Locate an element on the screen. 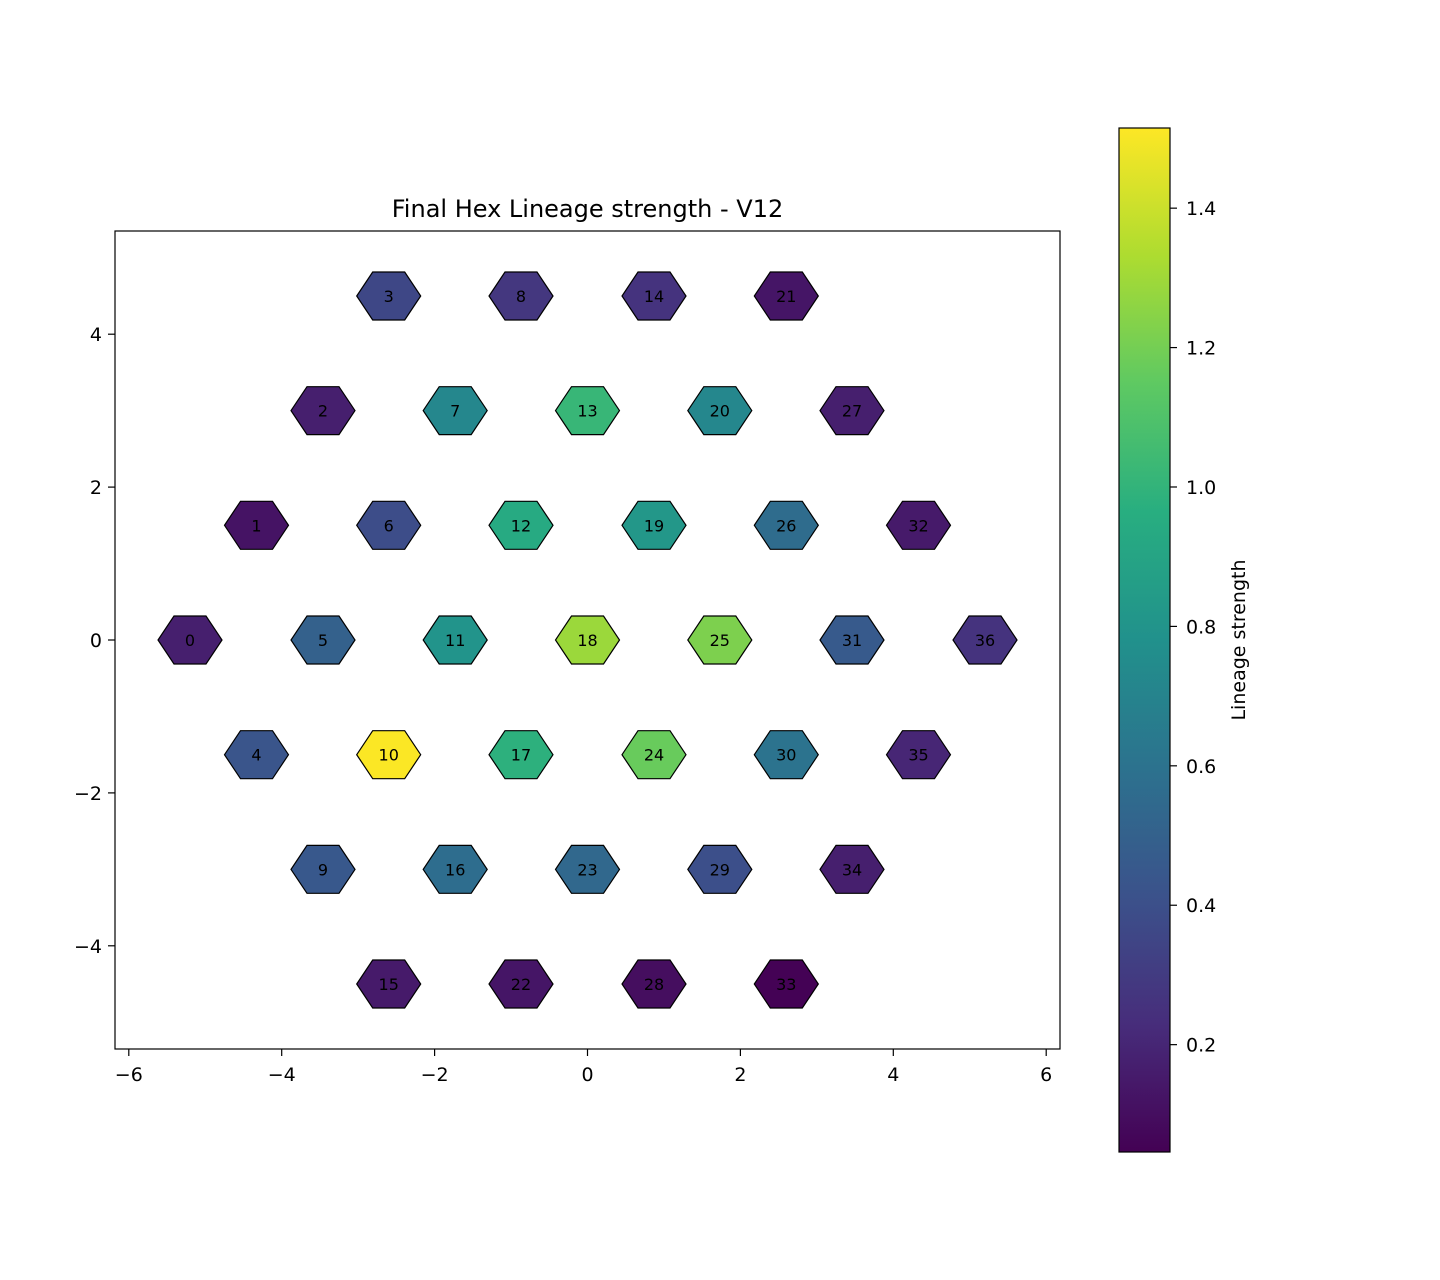 This screenshot has height=1280, width=1440. hex-cell-12: 12 is located at coordinates (521, 525).